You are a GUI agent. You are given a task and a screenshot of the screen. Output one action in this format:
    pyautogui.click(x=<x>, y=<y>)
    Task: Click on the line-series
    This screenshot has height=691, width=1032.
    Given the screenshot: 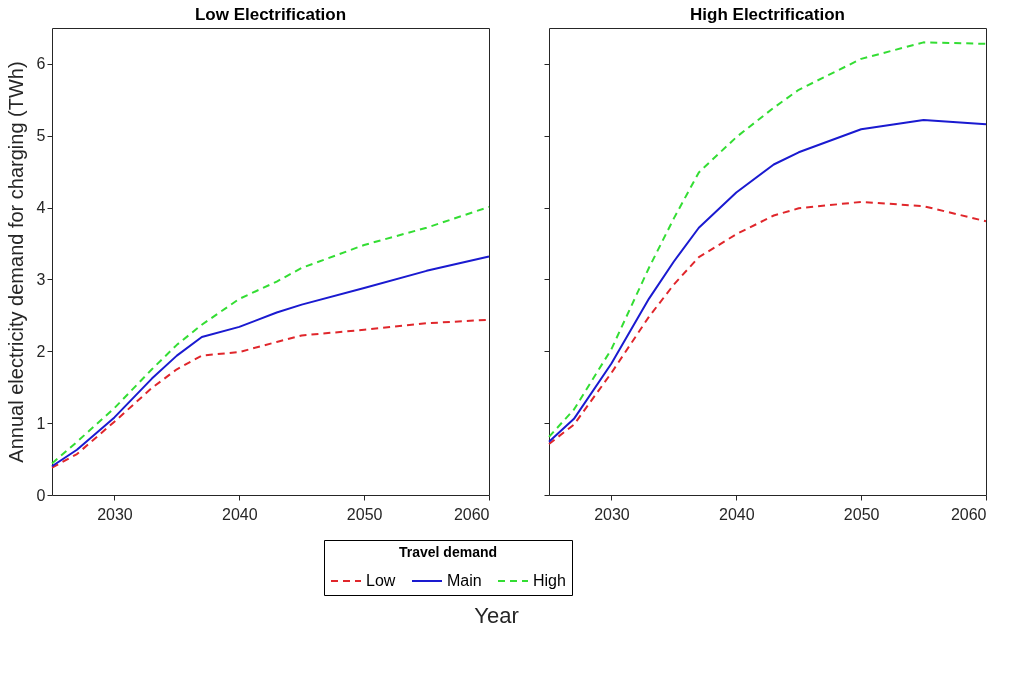 What is the action you would take?
    pyautogui.click(x=270, y=361)
    